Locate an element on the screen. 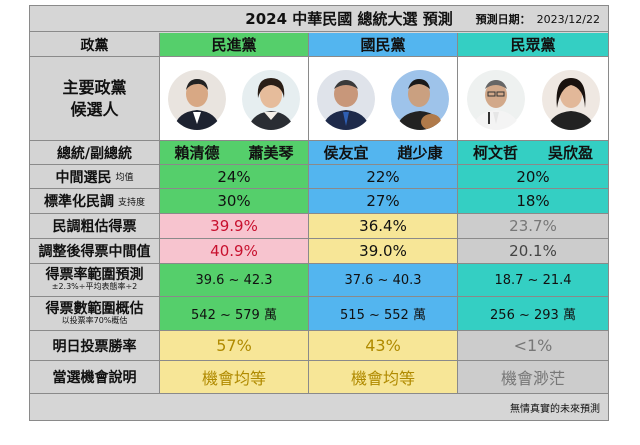 The height and width of the screenshot is (445, 640). dpp-names: 賴清德 蕭美琴 is located at coordinates (234, 153).